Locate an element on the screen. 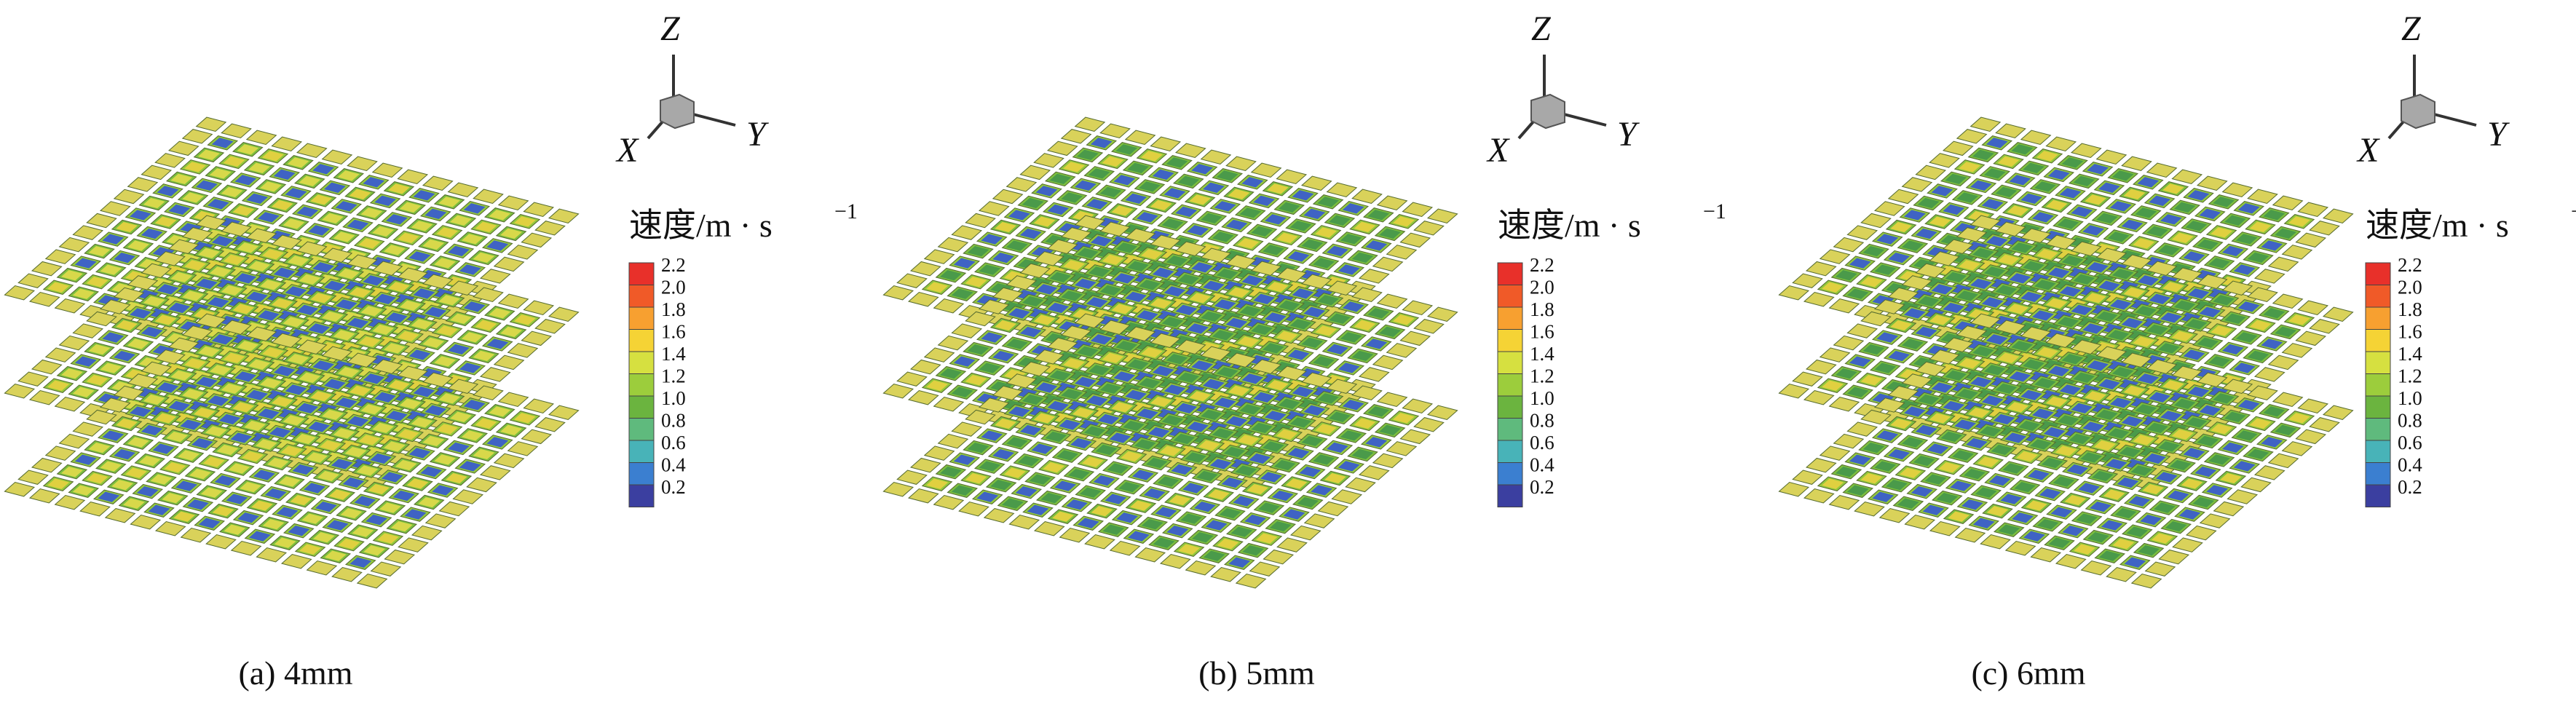 This screenshot has height=717, width=2576. legend-tick-label: 0.2 is located at coordinates (1542, 487).